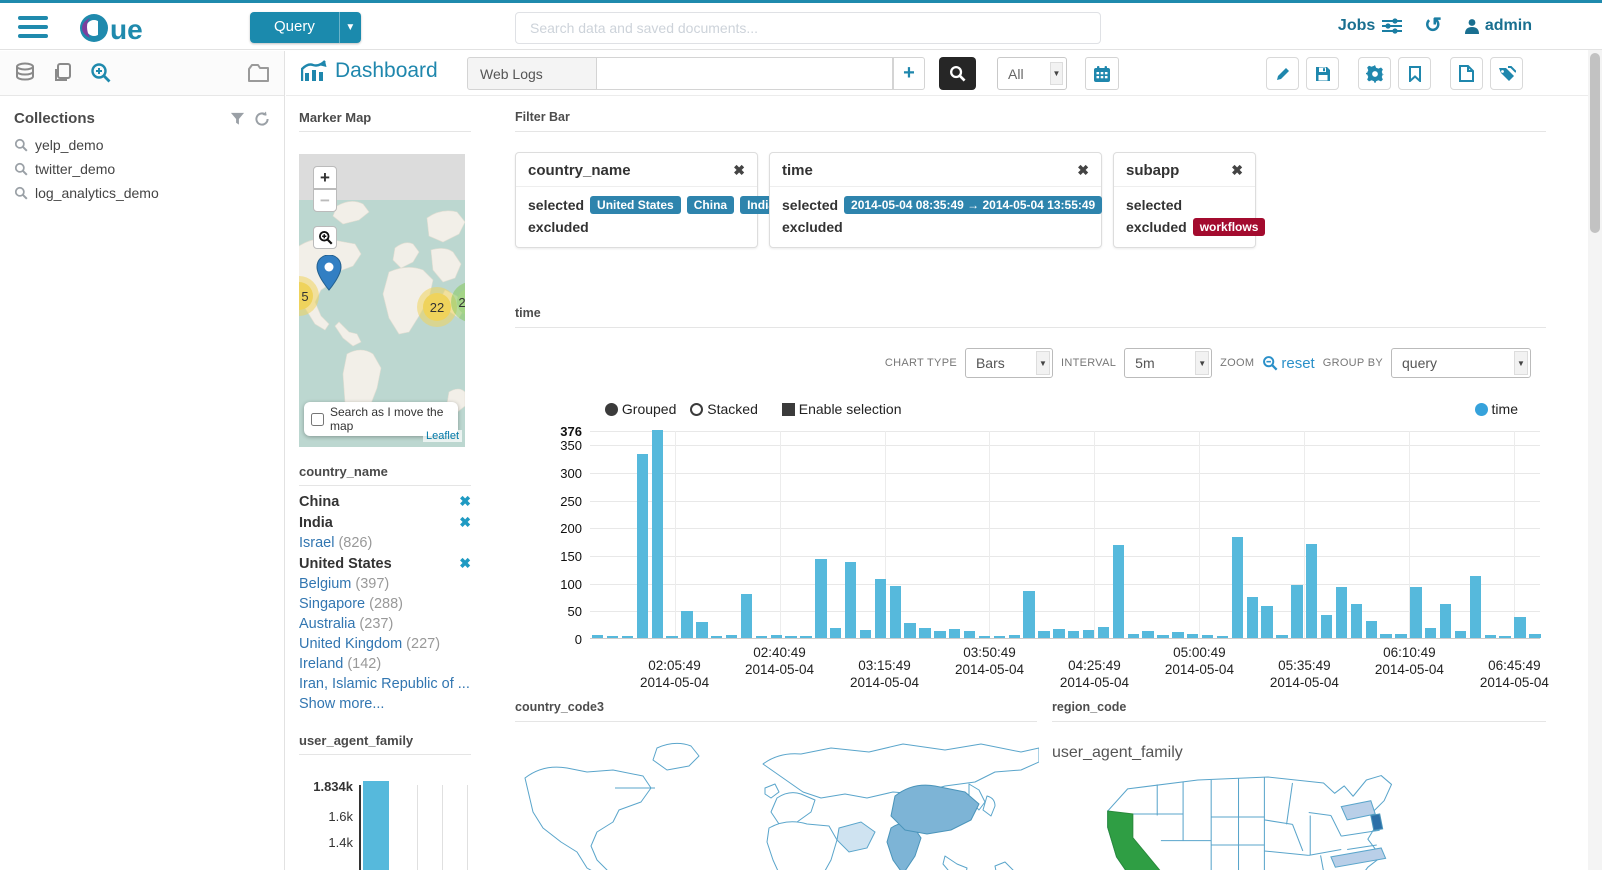 Image resolution: width=1602 pixels, height=870 pixels. Describe the element at coordinates (1374, 73) in the screenshot. I see `settings-button` at that location.